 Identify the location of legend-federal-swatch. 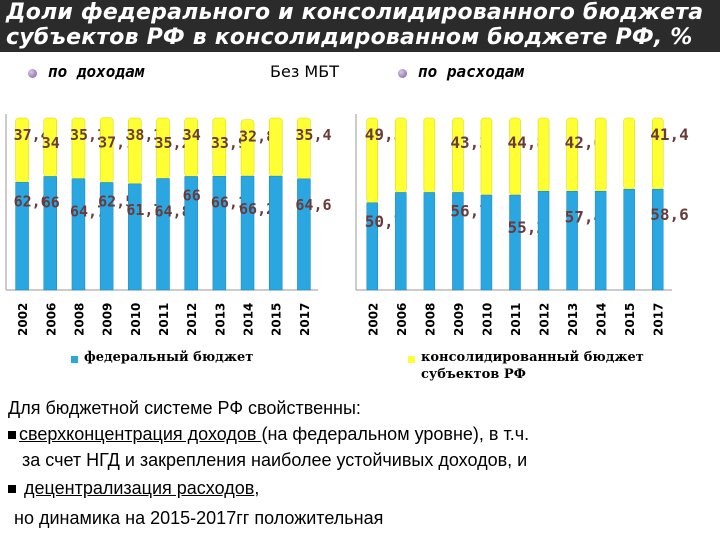
(74, 359).